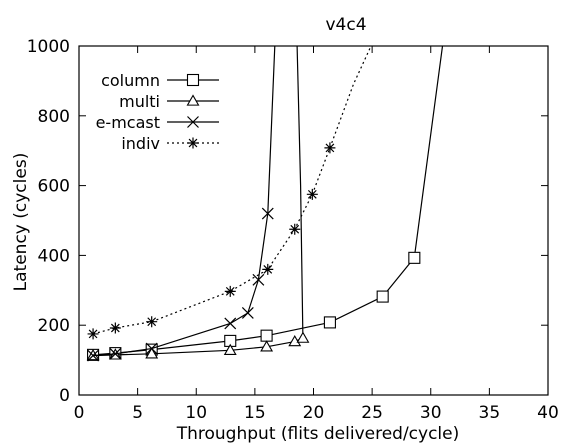  Describe the element at coordinates (79, 413) in the screenshot. I see `x-tick-label: 0` at that location.